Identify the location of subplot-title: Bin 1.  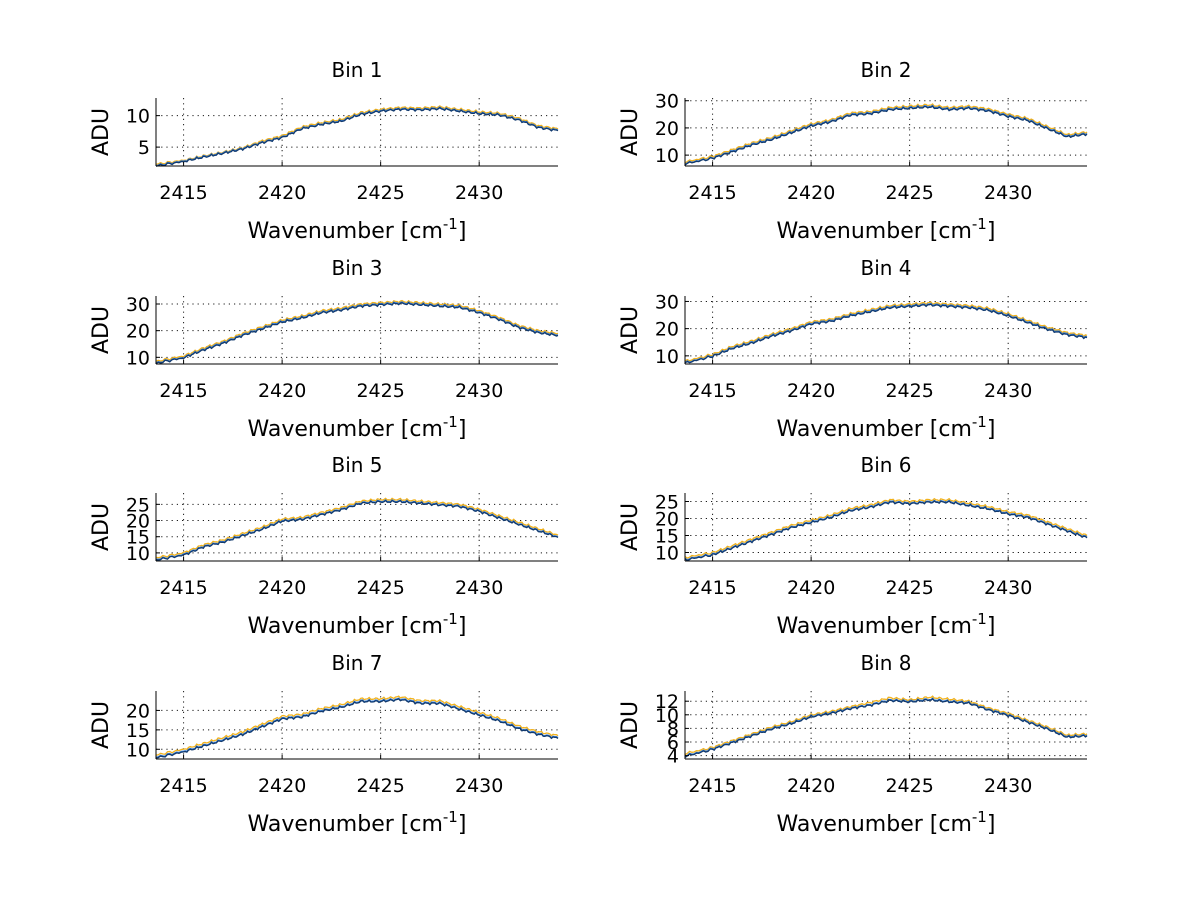
(356, 70).